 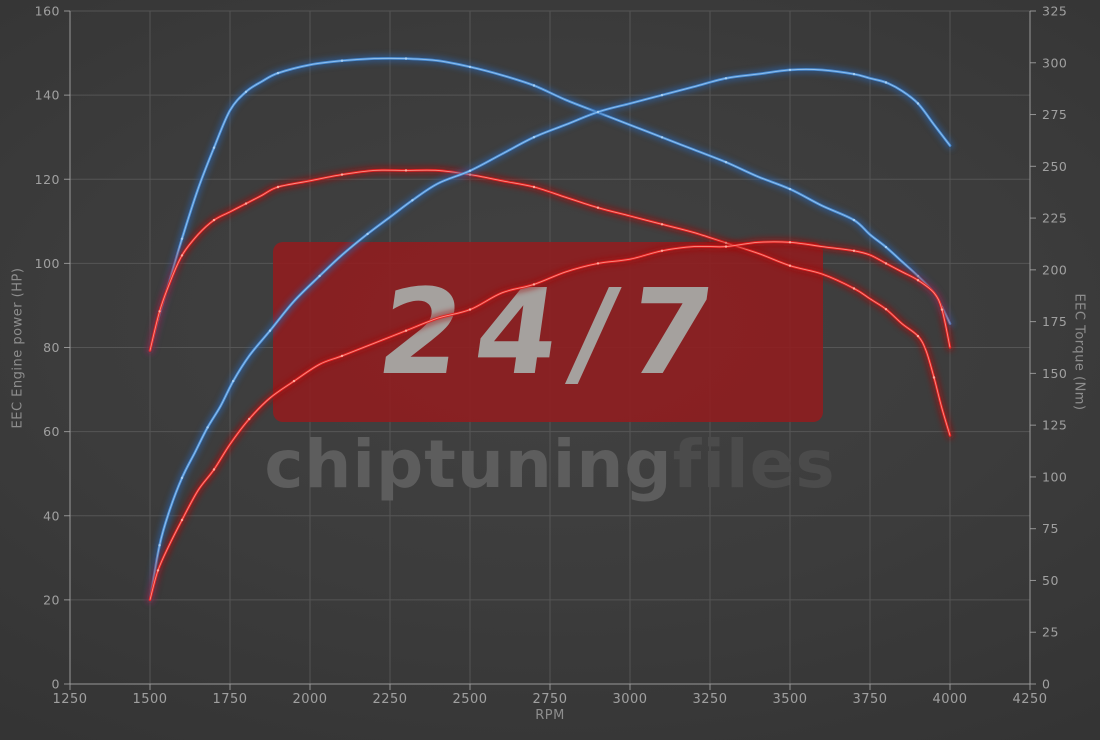 What do you see at coordinates (469, 699) in the screenshot?
I see `x-tick-label: 2500` at bounding box center [469, 699].